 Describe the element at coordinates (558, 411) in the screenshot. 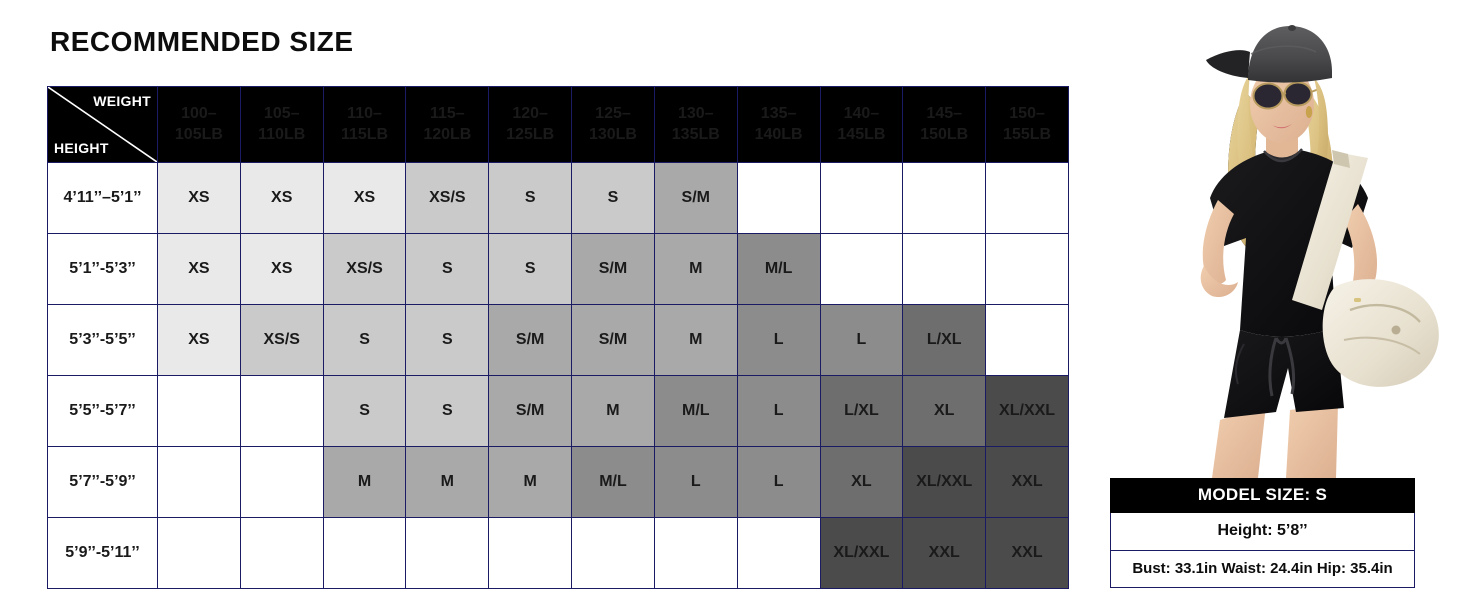

I see `table-row: 5’5’’-5’7’’ S S S/M M M/L L L/XL XL XL/XXL` at that location.